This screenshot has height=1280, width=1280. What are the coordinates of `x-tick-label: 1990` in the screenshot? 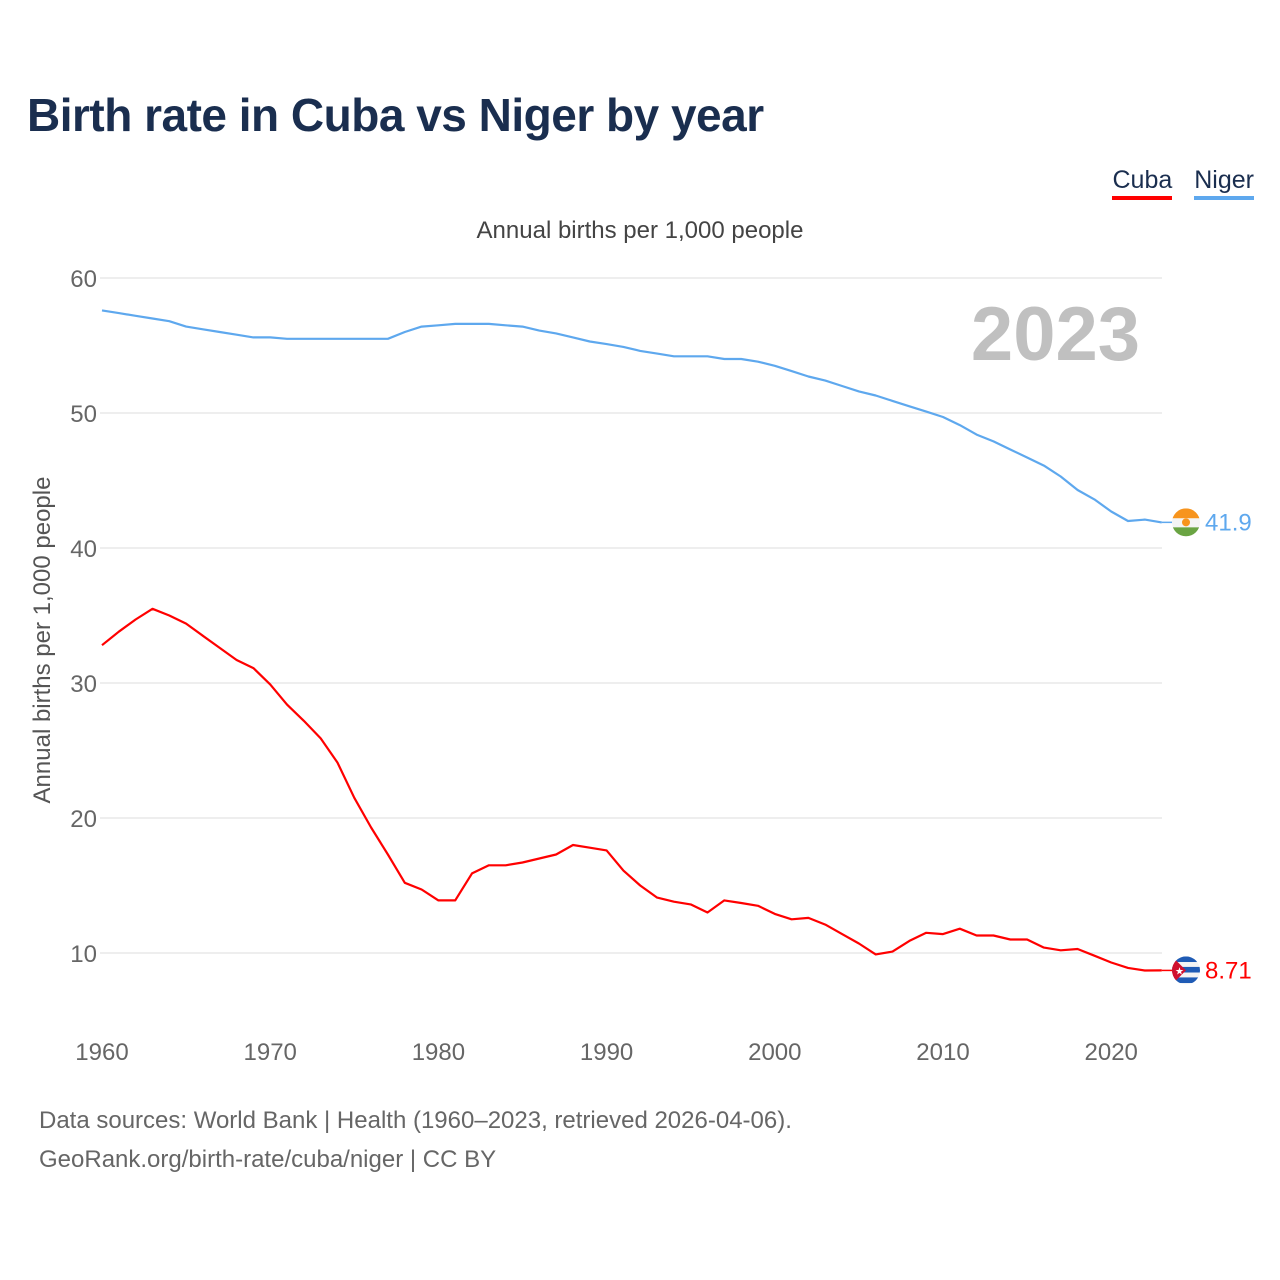 It's located at (606, 1052).